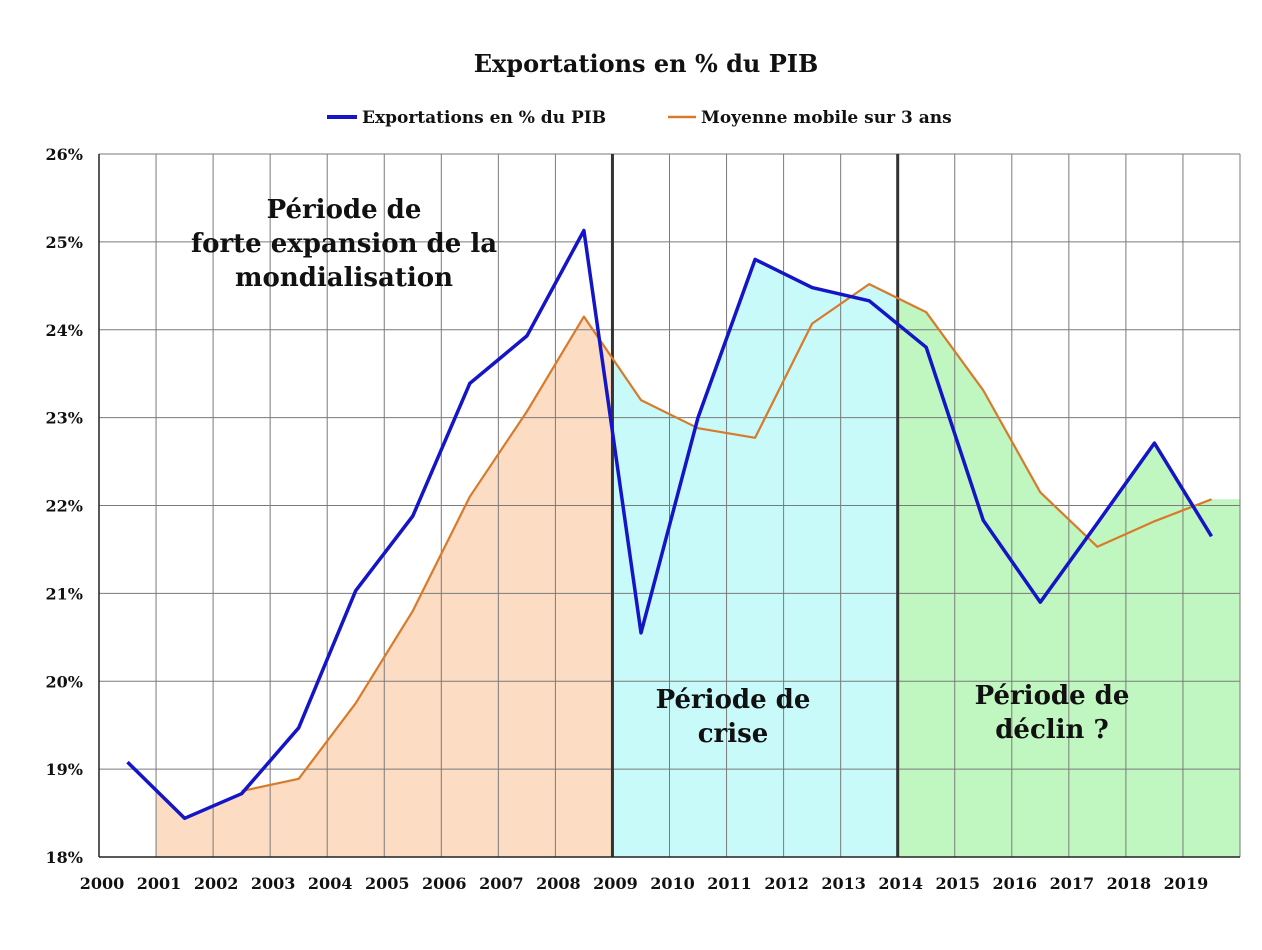 The height and width of the screenshot is (950, 1262). What do you see at coordinates (957, 883) in the screenshot?
I see `x-tick-label: 2015` at bounding box center [957, 883].